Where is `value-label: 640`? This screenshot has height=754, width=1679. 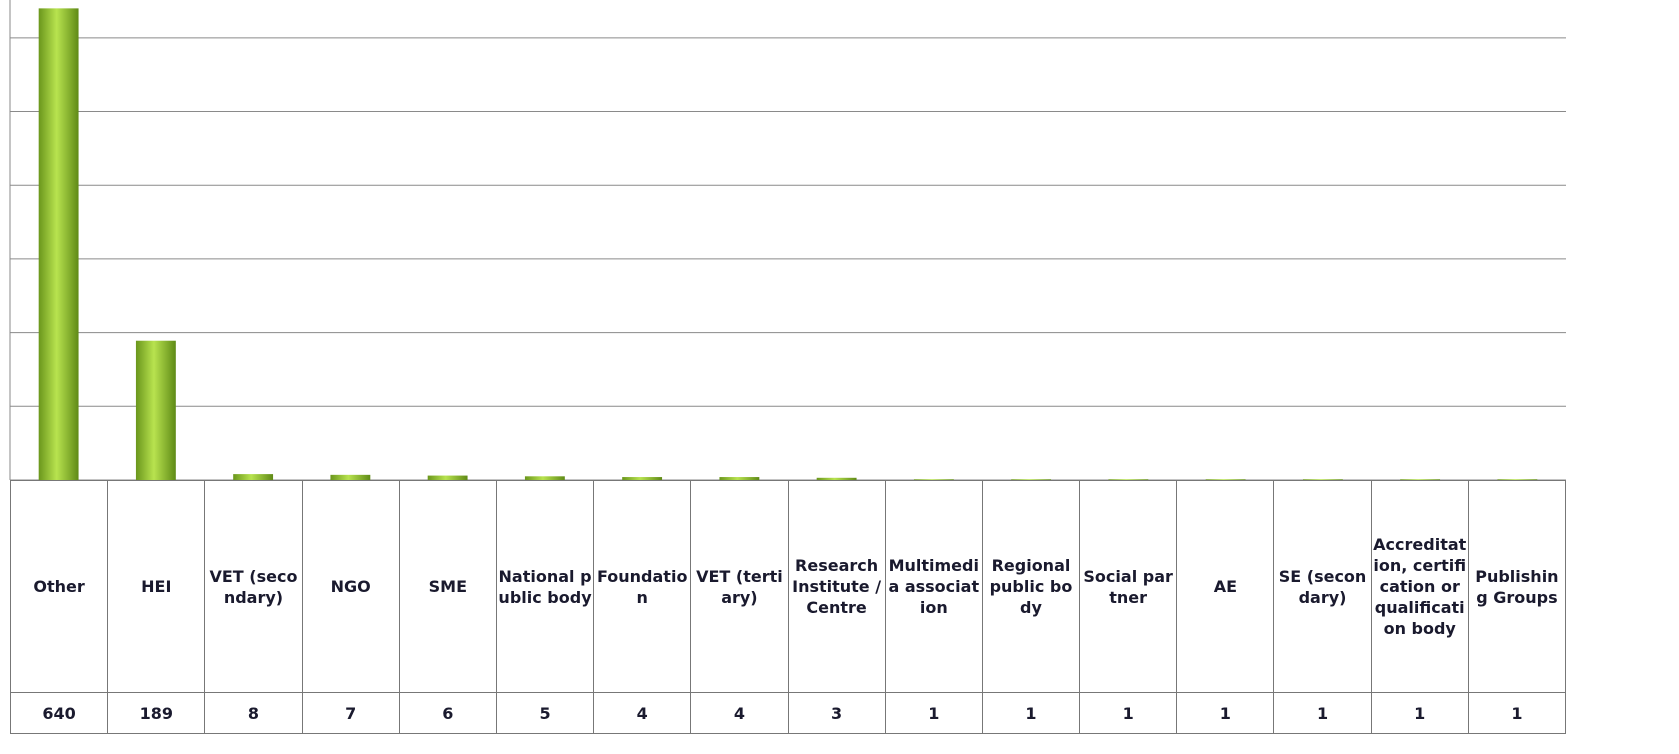
value-label: 640 is located at coordinates (59, 713).